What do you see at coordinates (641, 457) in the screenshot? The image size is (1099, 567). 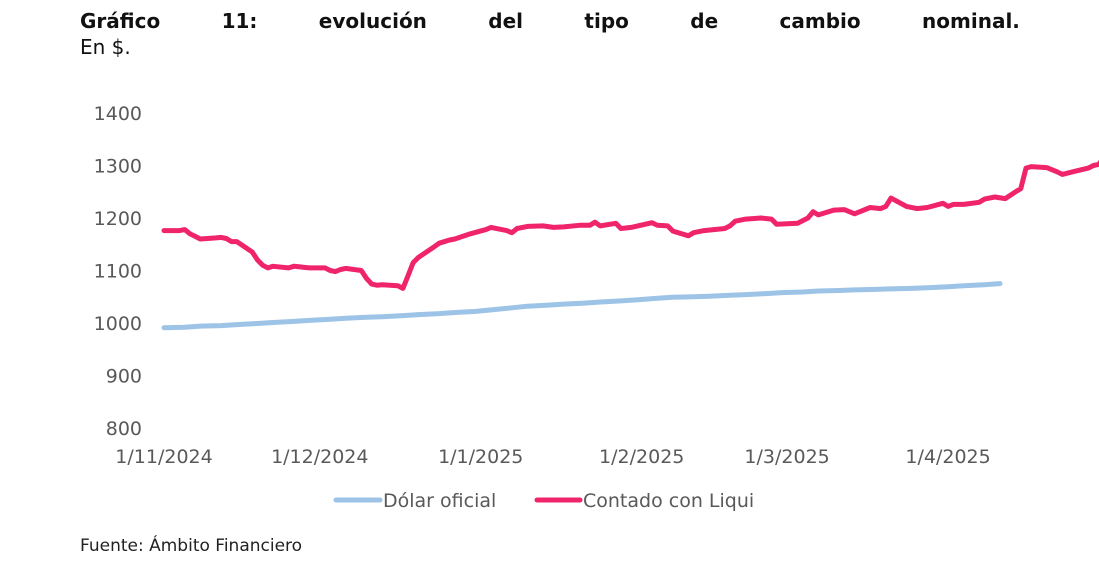 I see `x-tick-label: 1/2/2025` at bounding box center [641, 457].